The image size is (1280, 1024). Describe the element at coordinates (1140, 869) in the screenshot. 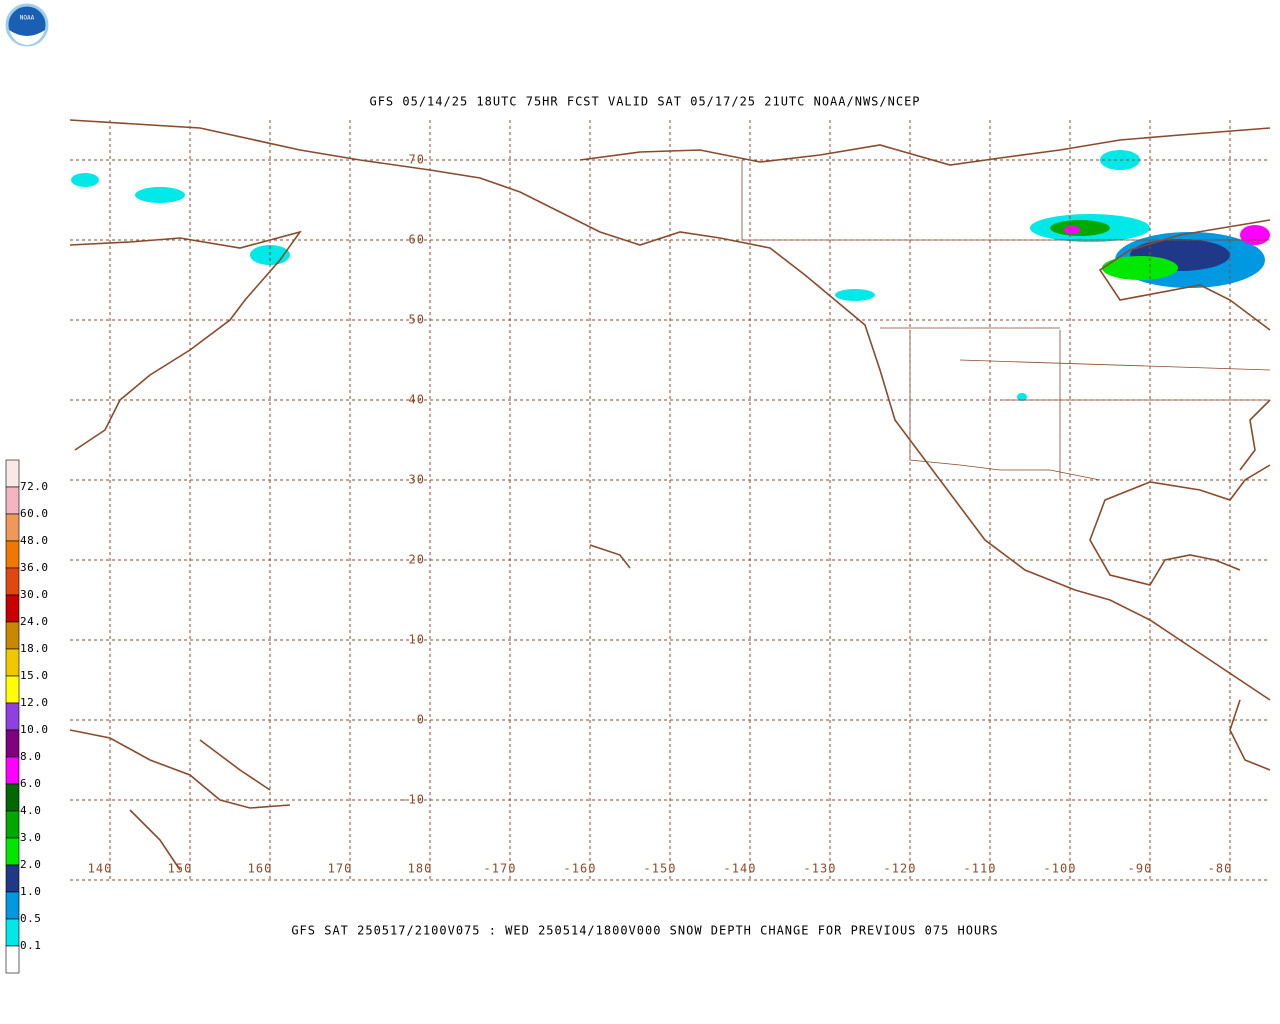

I see `longitude-label: -90` at that location.